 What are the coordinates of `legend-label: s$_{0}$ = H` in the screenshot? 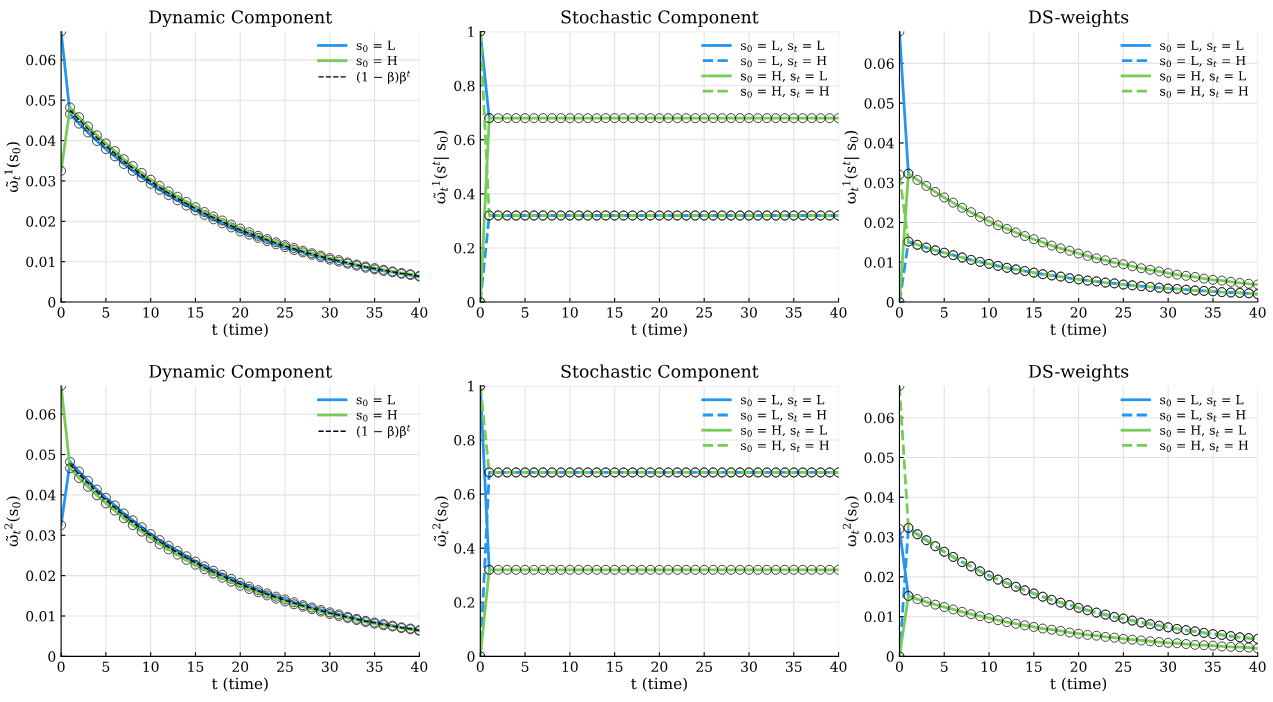 It's located at (377, 61).